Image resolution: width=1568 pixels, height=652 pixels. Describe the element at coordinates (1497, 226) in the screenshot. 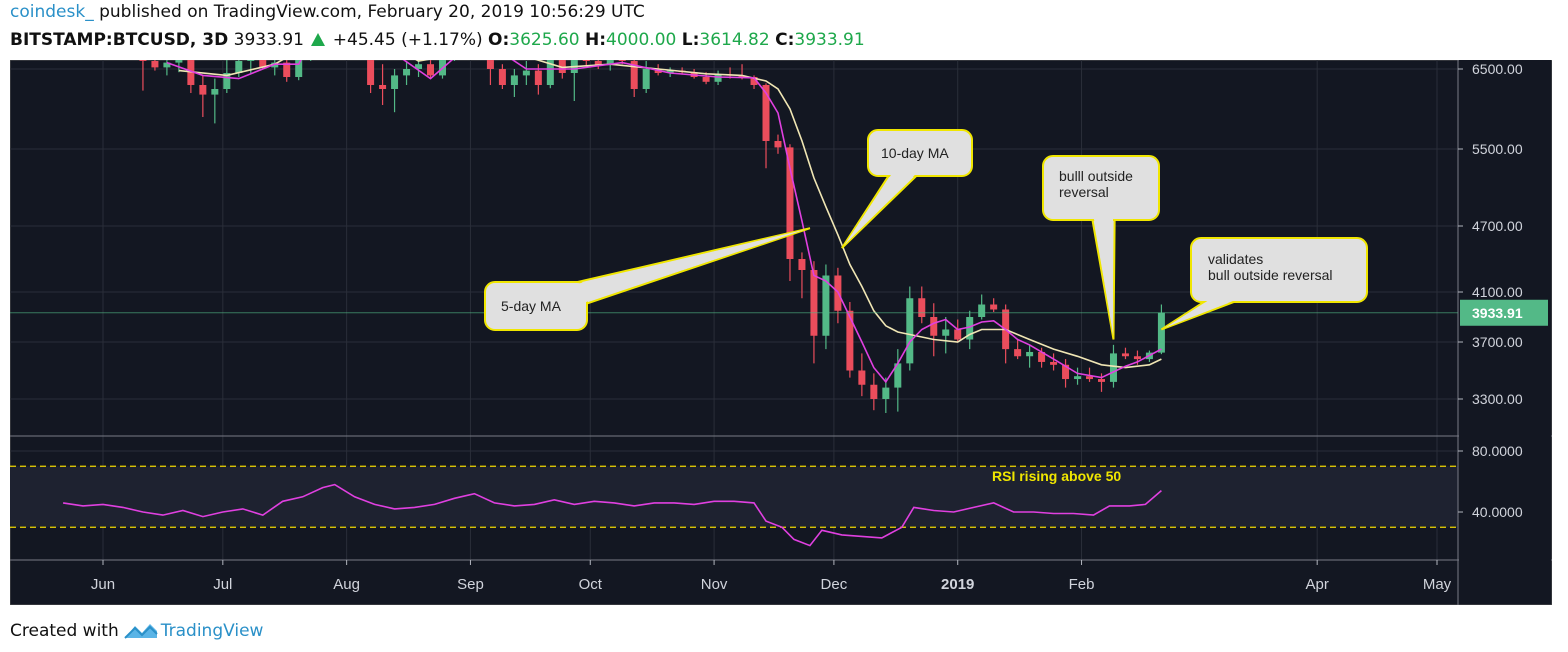

I see `price-tick-label: 4700.00` at that location.